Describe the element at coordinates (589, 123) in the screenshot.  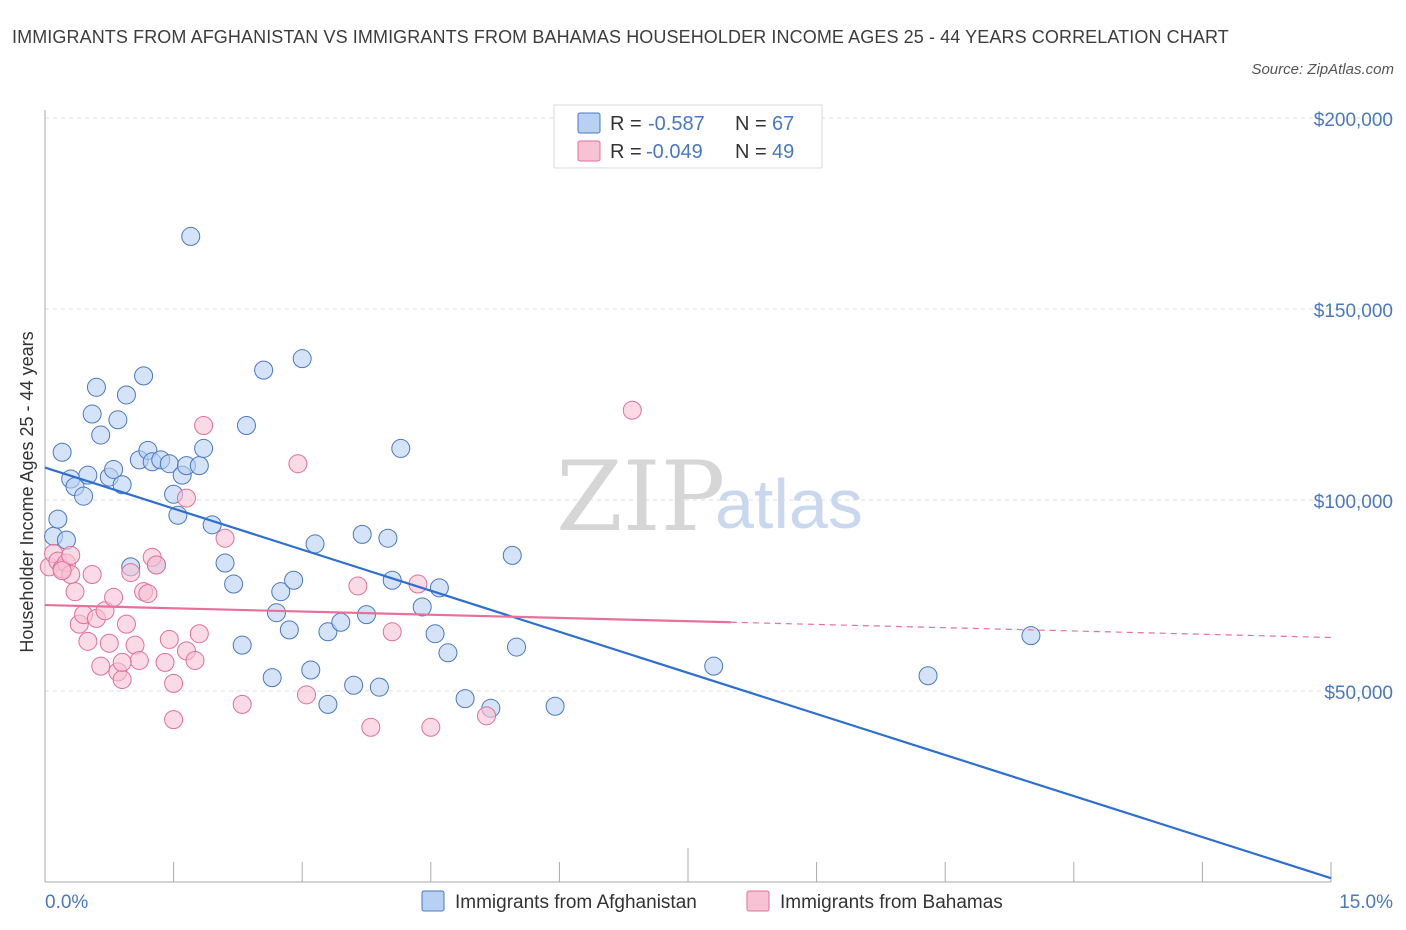
I see `legend-swatch-afghanistan` at that location.